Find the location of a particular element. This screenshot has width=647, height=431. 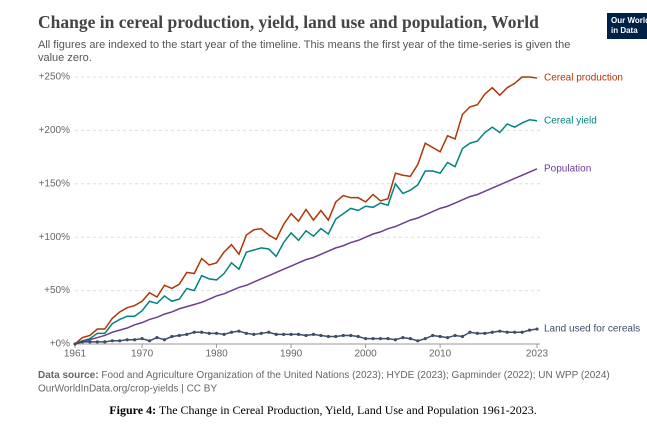

logo-box is located at coordinates (627, 26).